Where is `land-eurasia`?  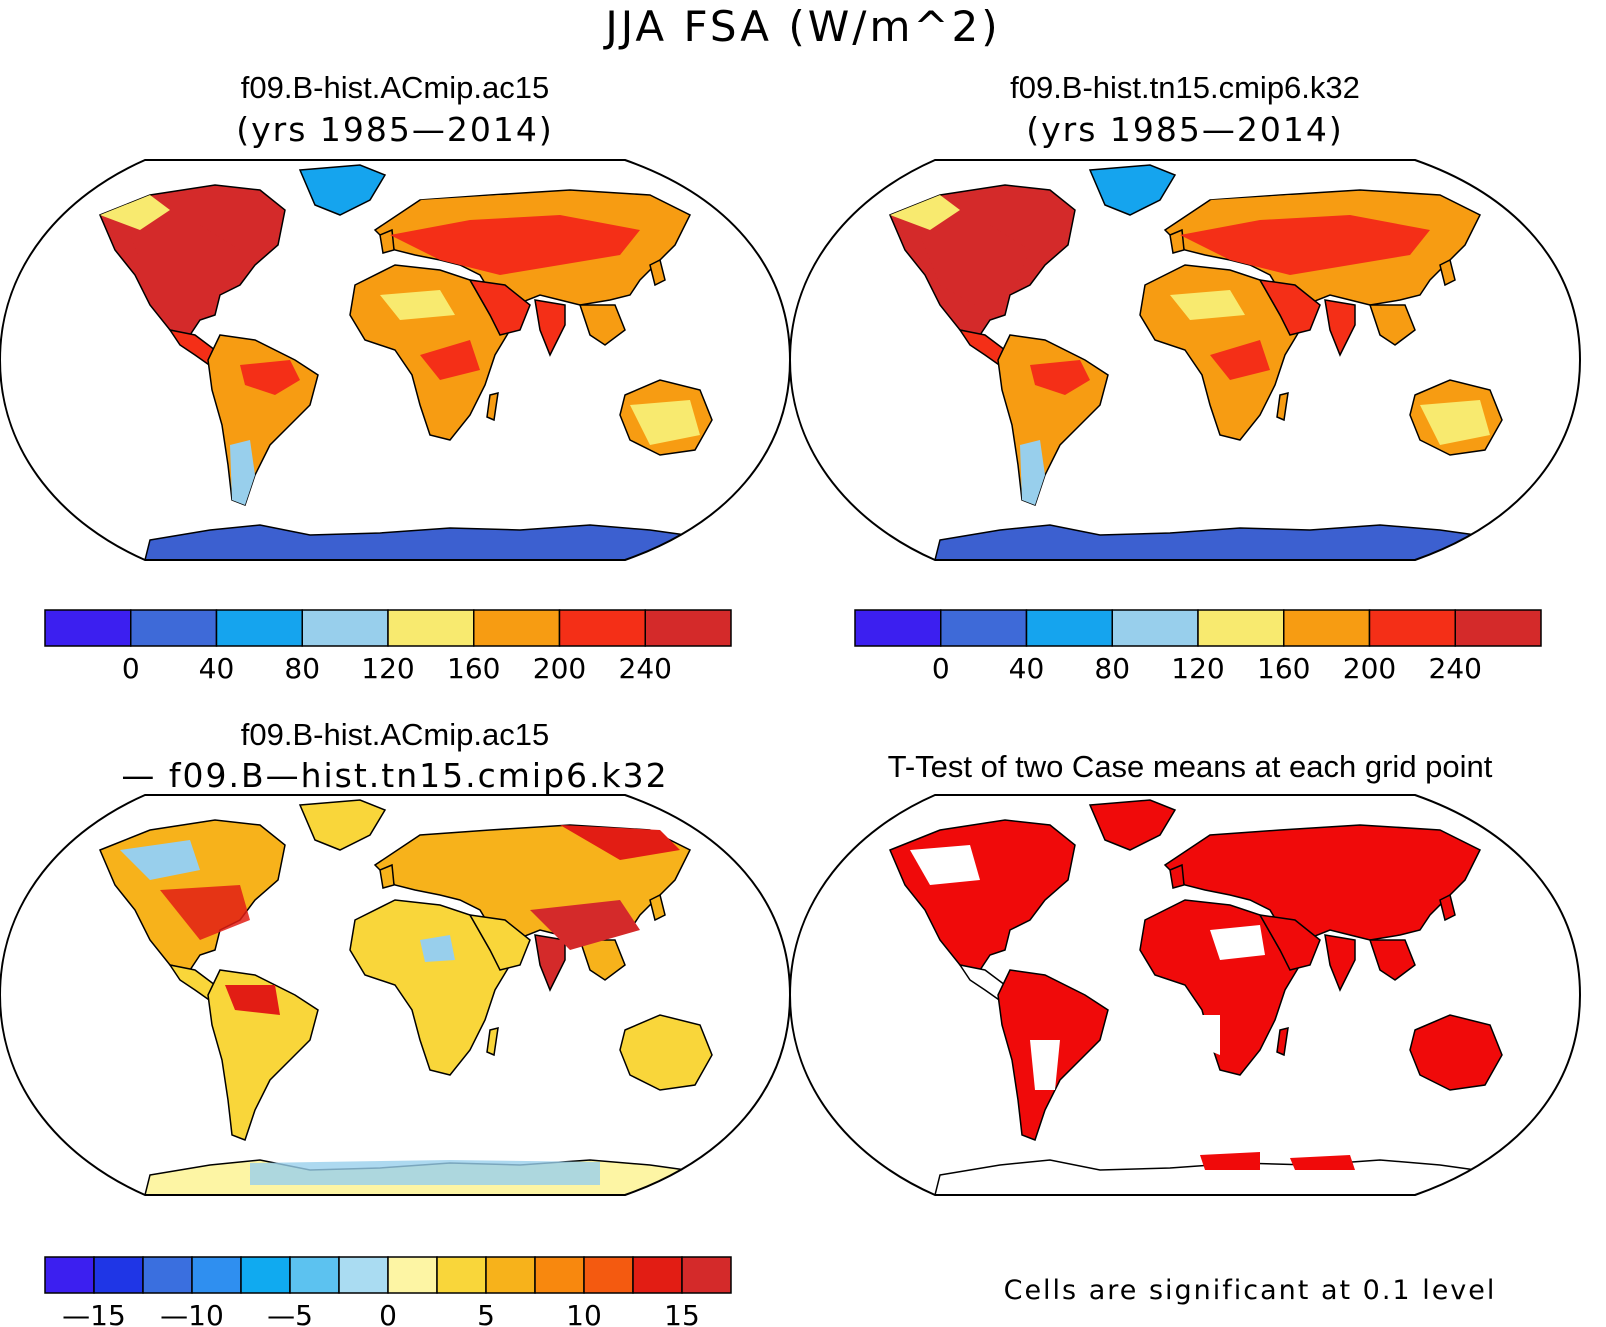 land-eurasia is located at coordinates (1322, 882).